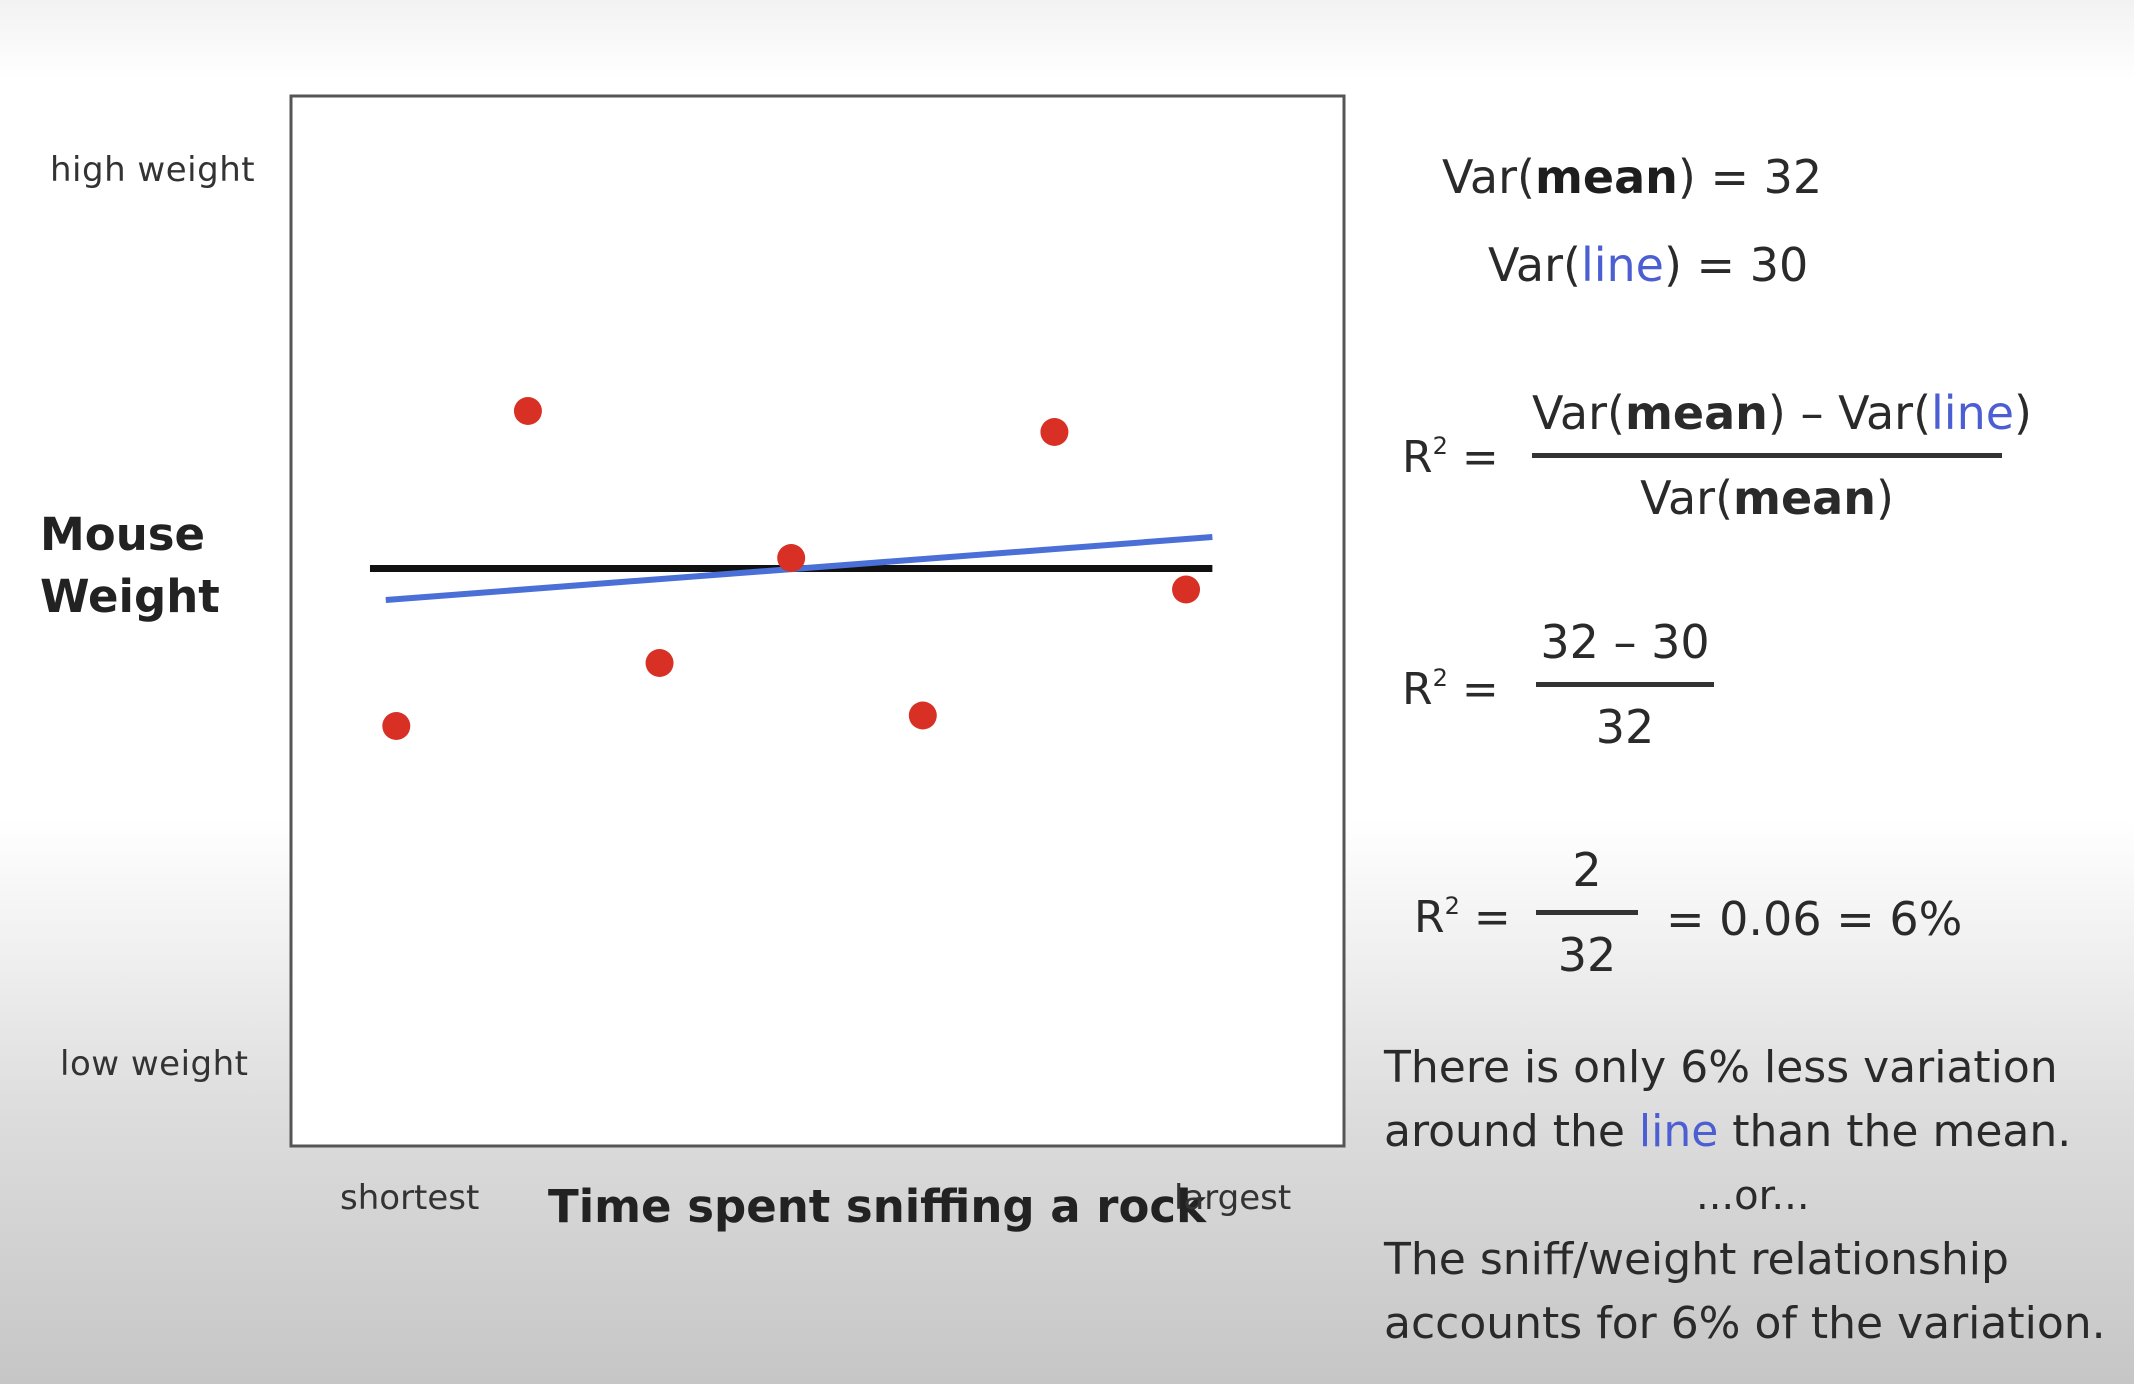 Image resolution: width=2134 pixels, height=1384 pixels. I want to click on note-line-1: There is only 6% less variation, so click(1721, 1067).